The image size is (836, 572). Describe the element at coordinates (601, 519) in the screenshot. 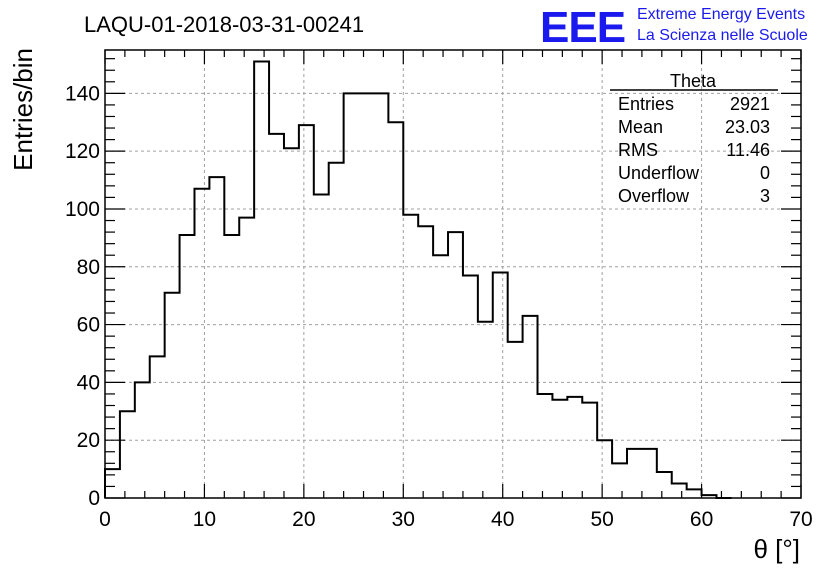

I see `x-tick-label: 50` at that location.